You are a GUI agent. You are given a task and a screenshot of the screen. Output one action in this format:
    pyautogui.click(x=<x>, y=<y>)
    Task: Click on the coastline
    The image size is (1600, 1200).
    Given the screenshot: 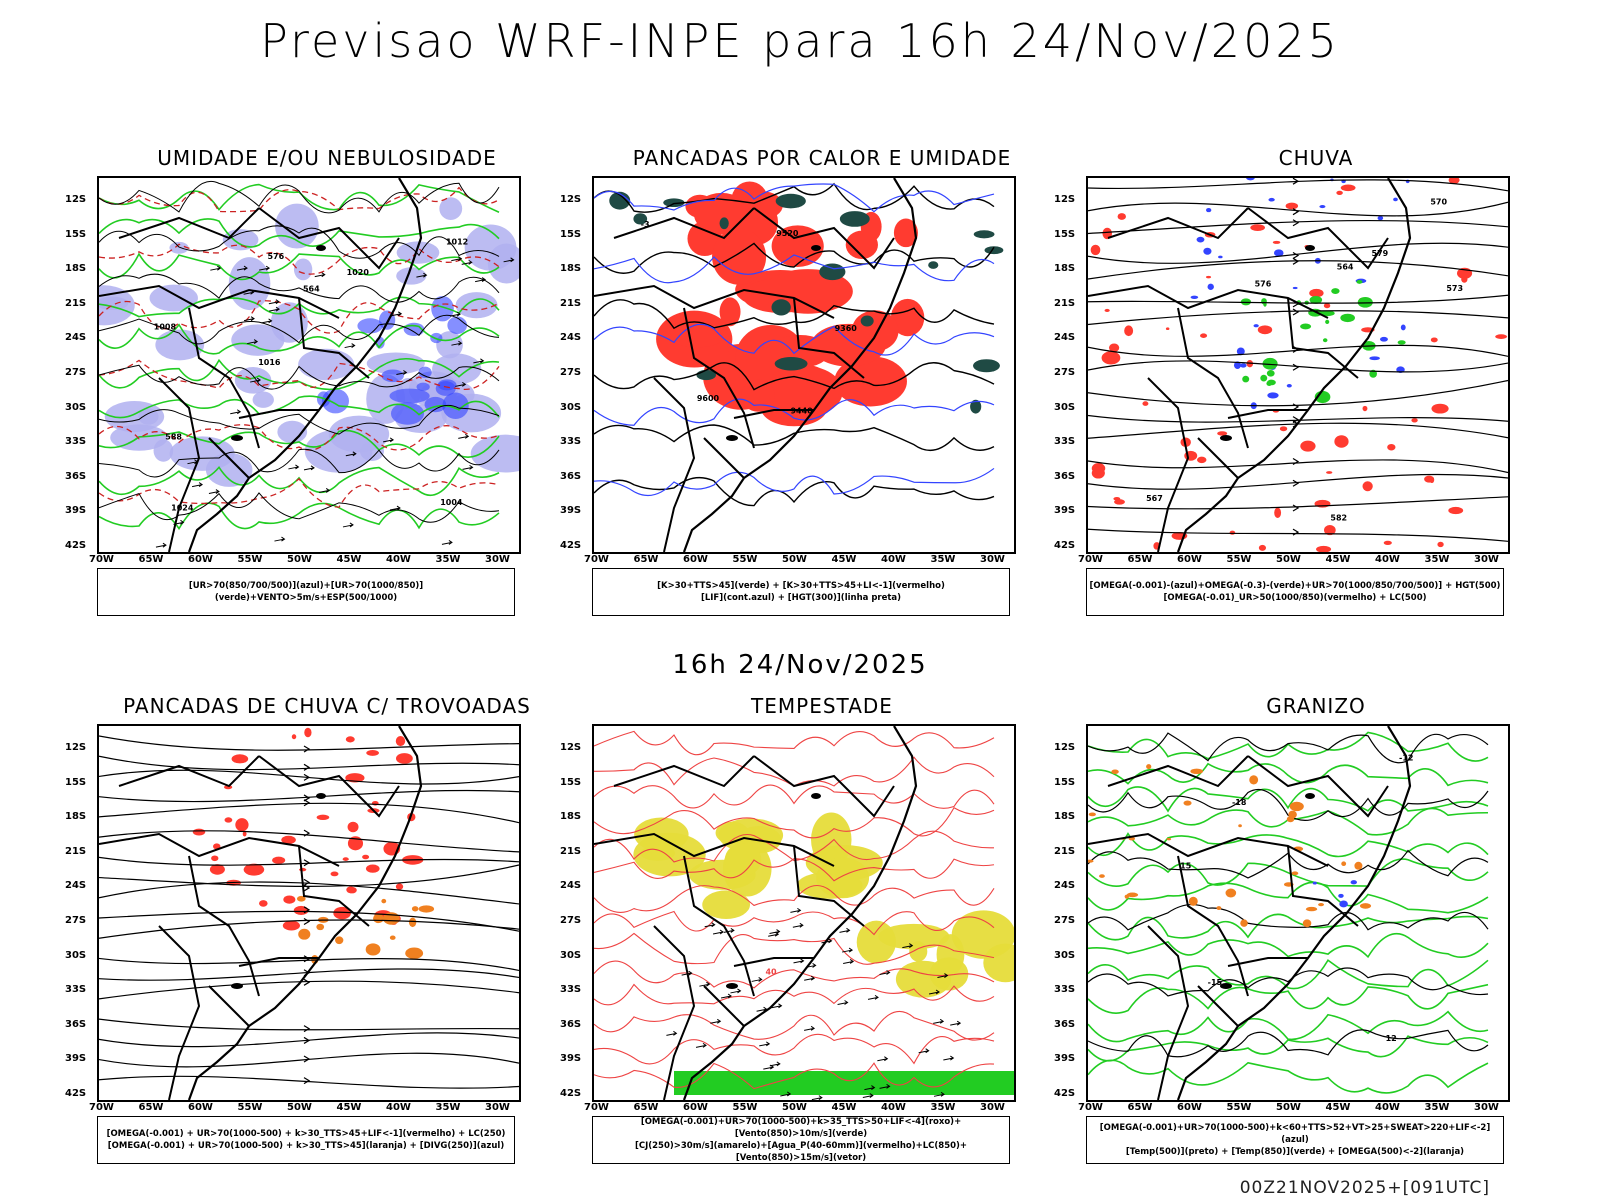 What is the action you would take?
    pyautogui.click(x=305, y=365)
    